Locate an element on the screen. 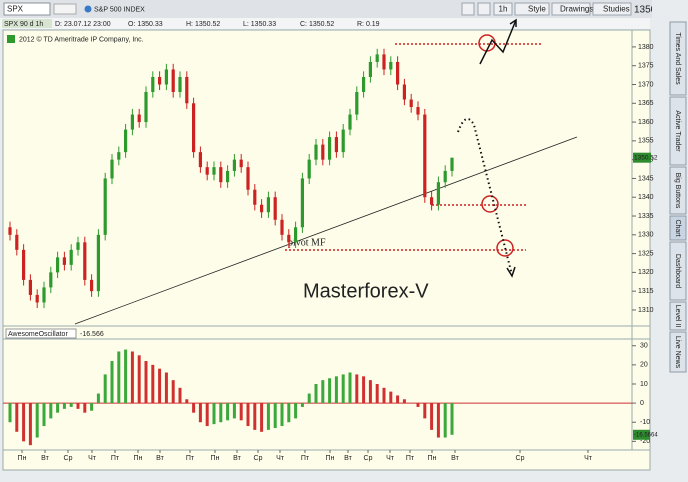 The image size is (688, 482). study-name: AwesomeOscillator is located at coordinates (38, 334).